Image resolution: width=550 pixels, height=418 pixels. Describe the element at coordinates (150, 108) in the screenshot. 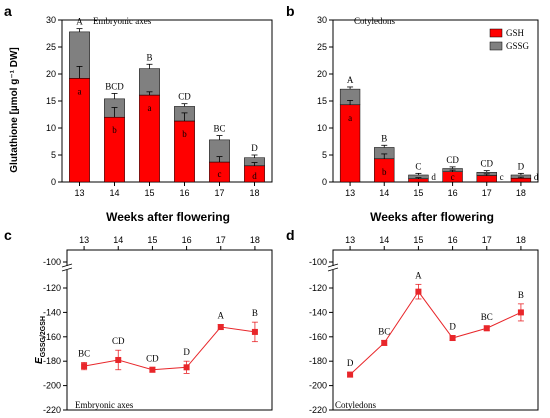

I see `chart-a-letter-gsh: a` at that location.